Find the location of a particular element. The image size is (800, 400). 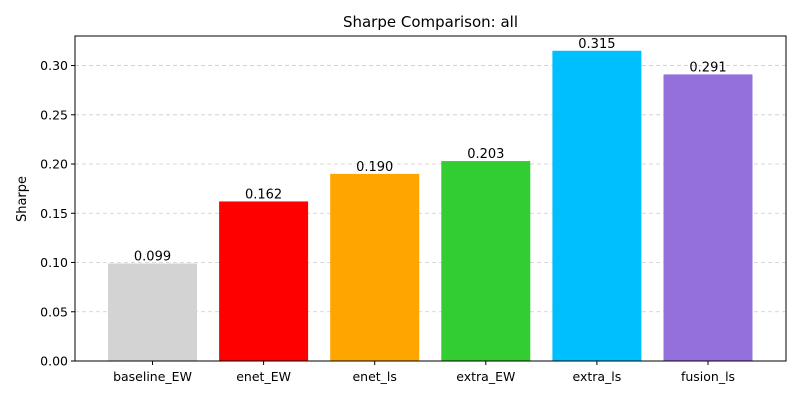

bar-extra_ls is located at coordinates (597, 205).